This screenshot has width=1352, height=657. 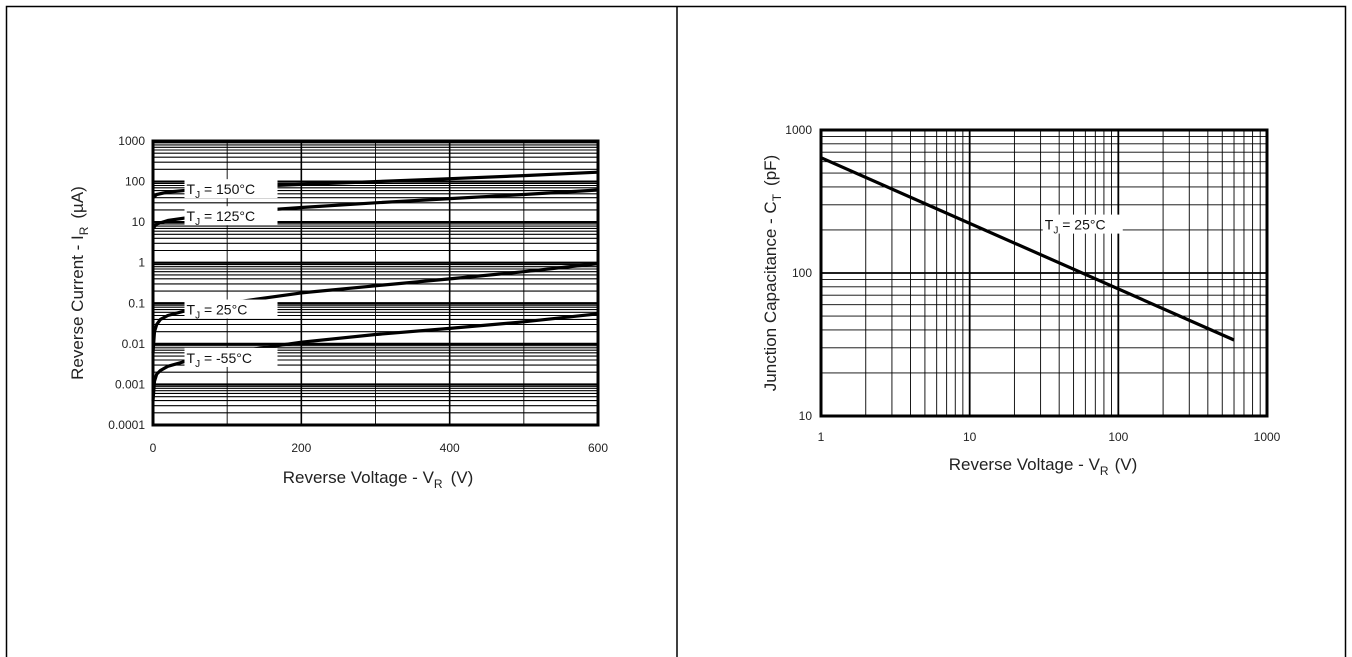 I want to click on c1-series-label-suffix: = 25°C, so click(x=223, y=310).